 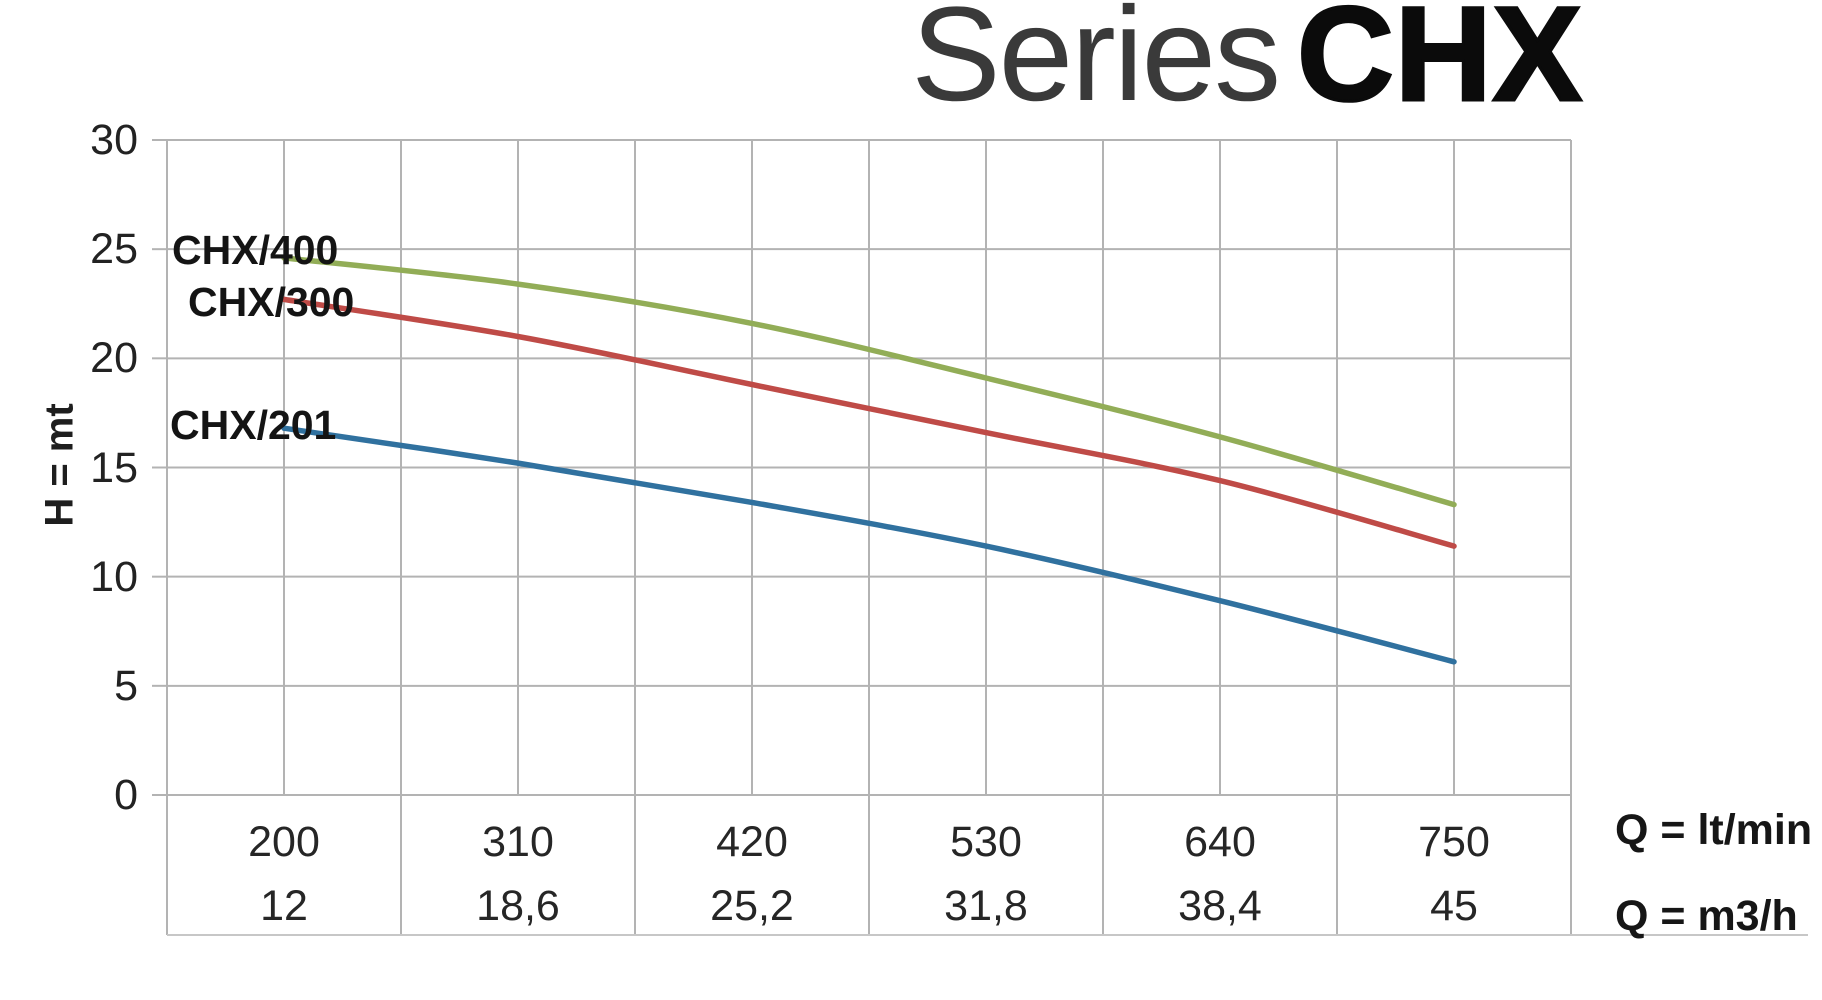 What do you see at coordinates (1220, 842) in the screenshot?
I see `x-tick-ltmin-640: 640` at bounding box center [1220, 842].